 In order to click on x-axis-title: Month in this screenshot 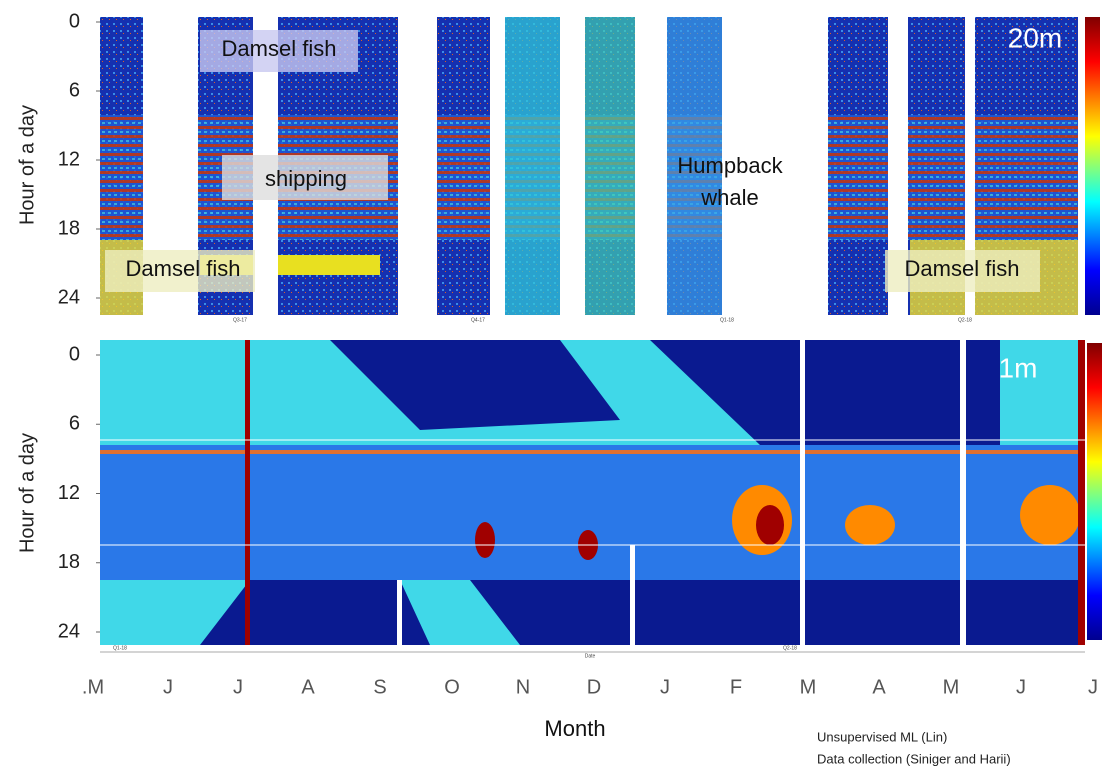, I will do `click(574, 728)`.